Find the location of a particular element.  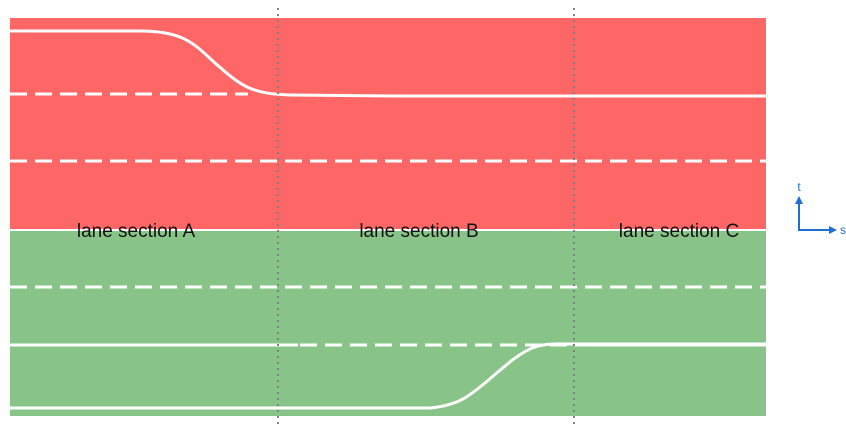

section-label-b: lane section B is located at coordinates (418, 231).